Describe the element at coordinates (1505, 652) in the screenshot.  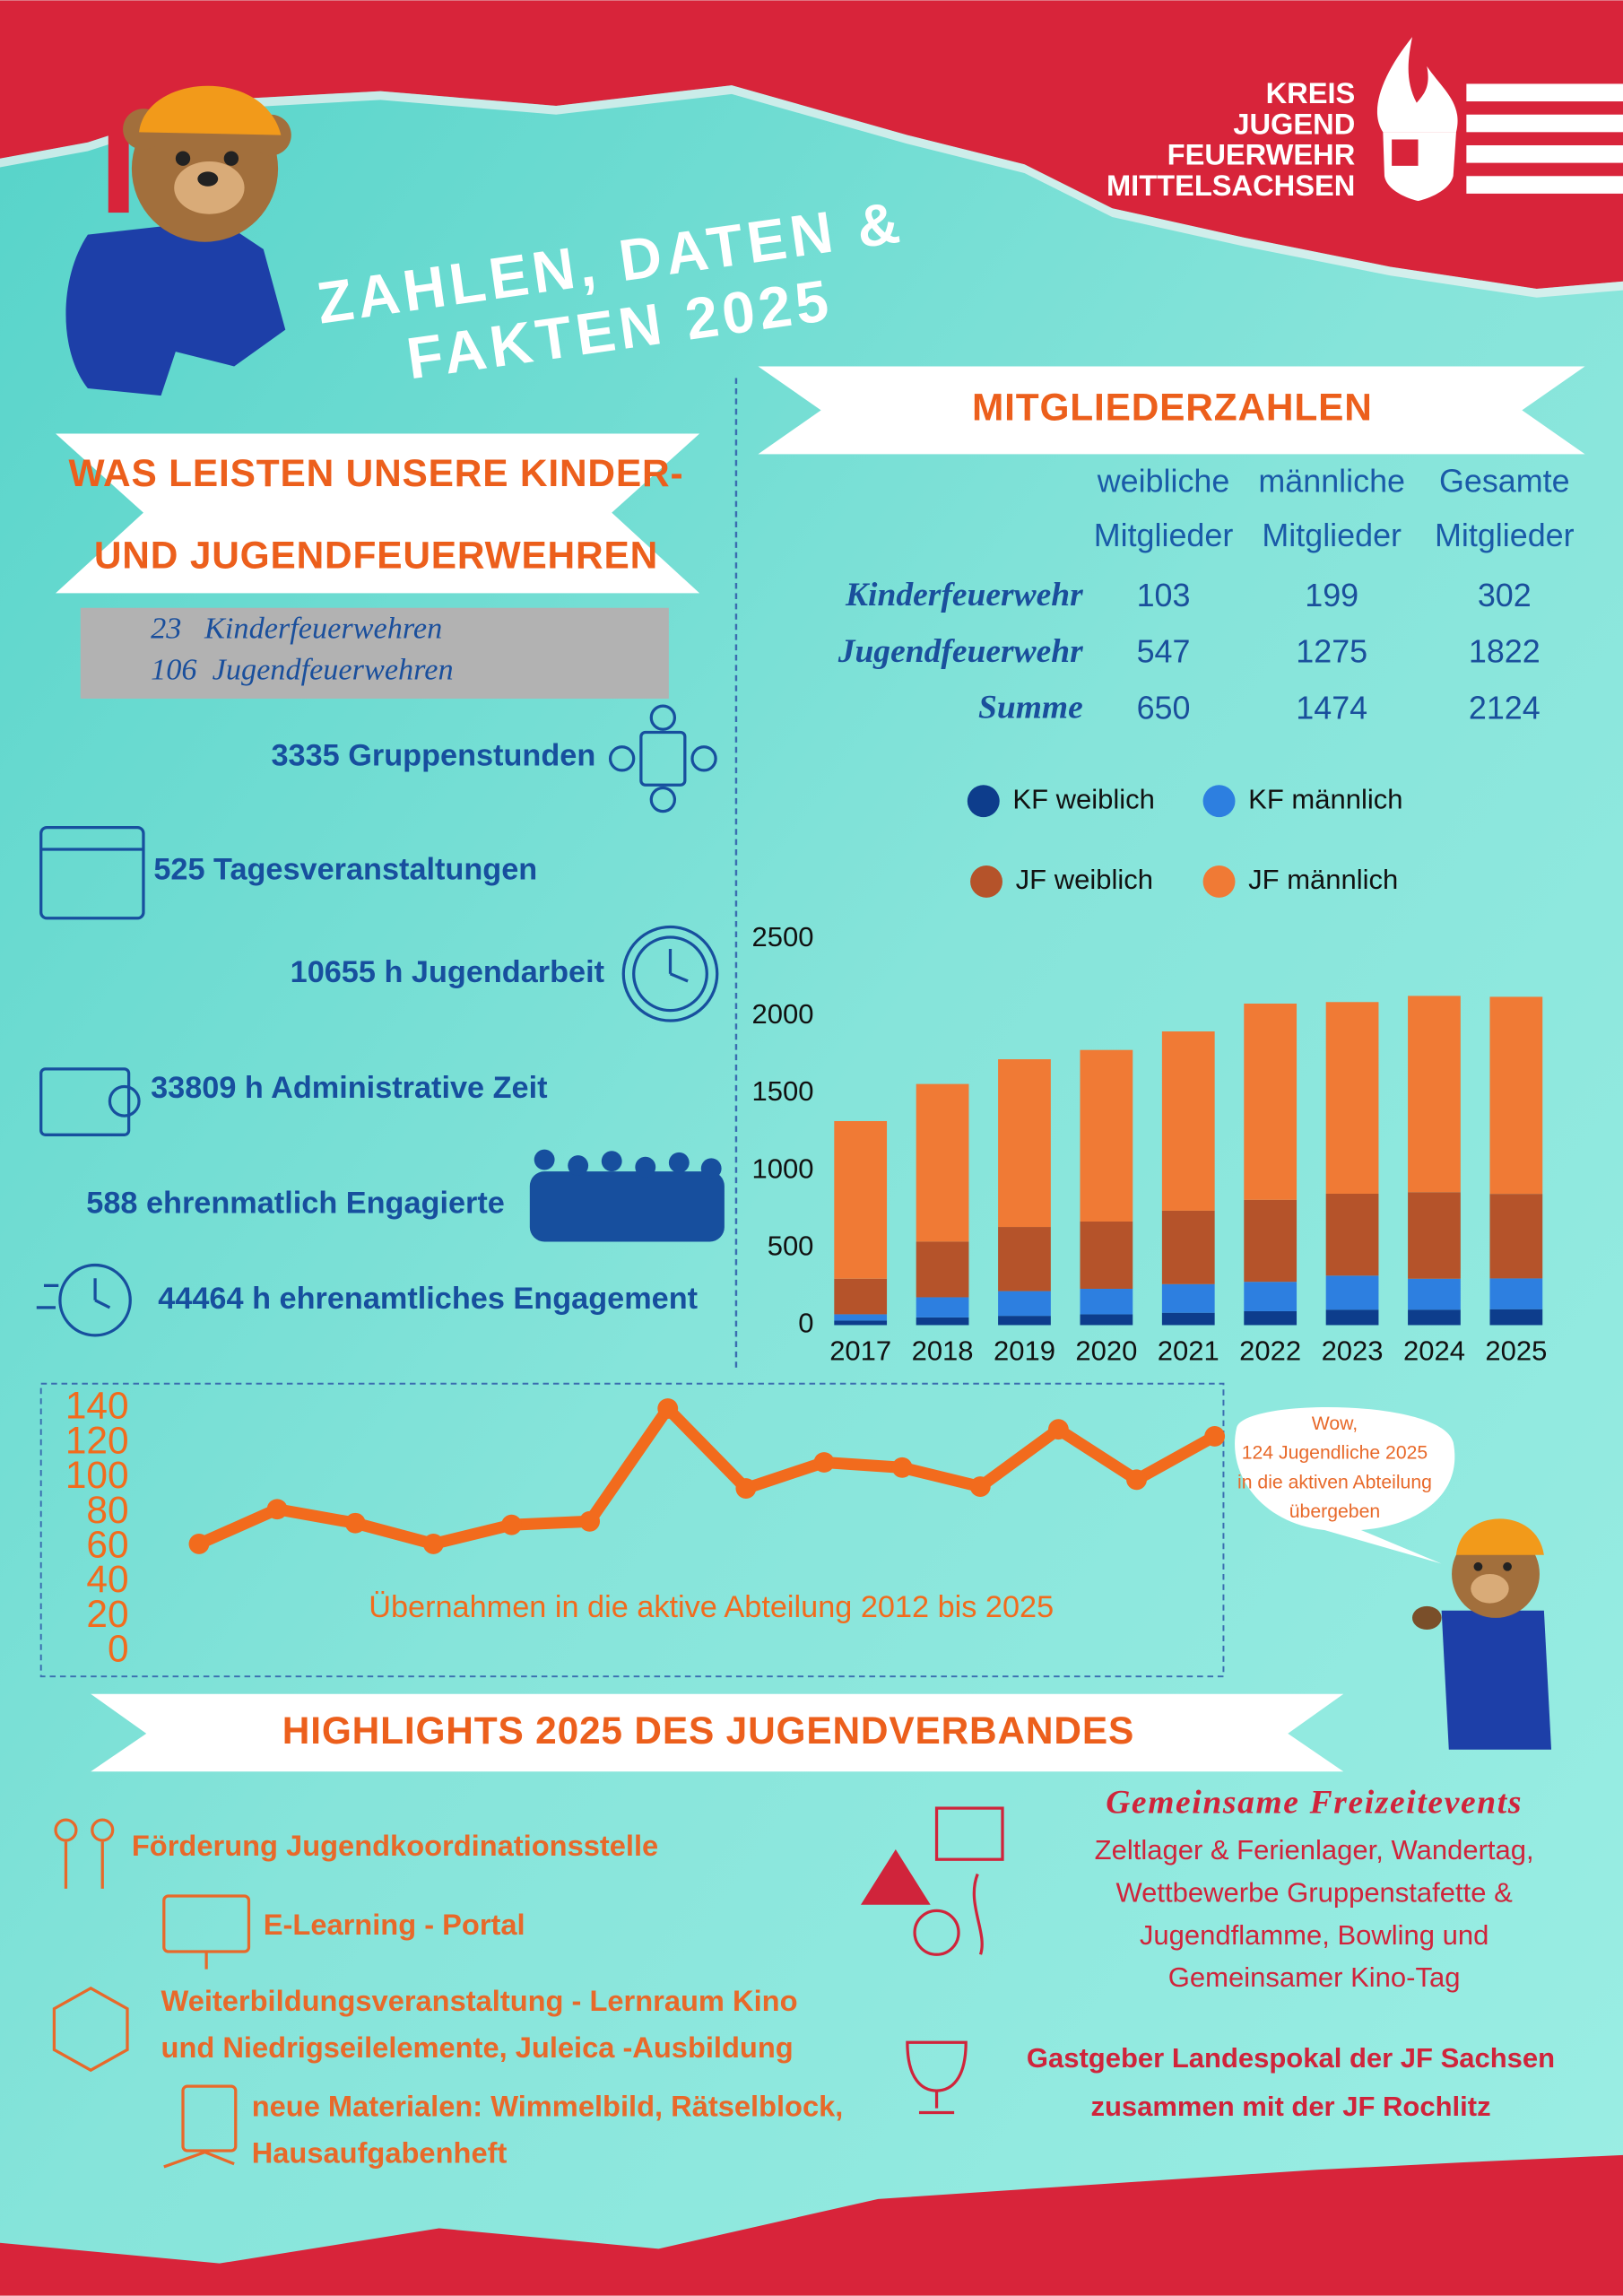
I see `table-cell: 1822` at that location.